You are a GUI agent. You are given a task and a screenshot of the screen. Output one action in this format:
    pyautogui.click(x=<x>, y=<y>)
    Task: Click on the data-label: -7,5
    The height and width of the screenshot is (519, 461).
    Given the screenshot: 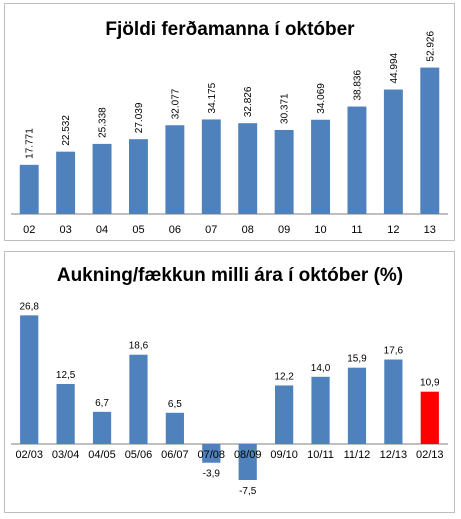 What is the action you would take?
    pyautogui.click(x=248, y=491)
    